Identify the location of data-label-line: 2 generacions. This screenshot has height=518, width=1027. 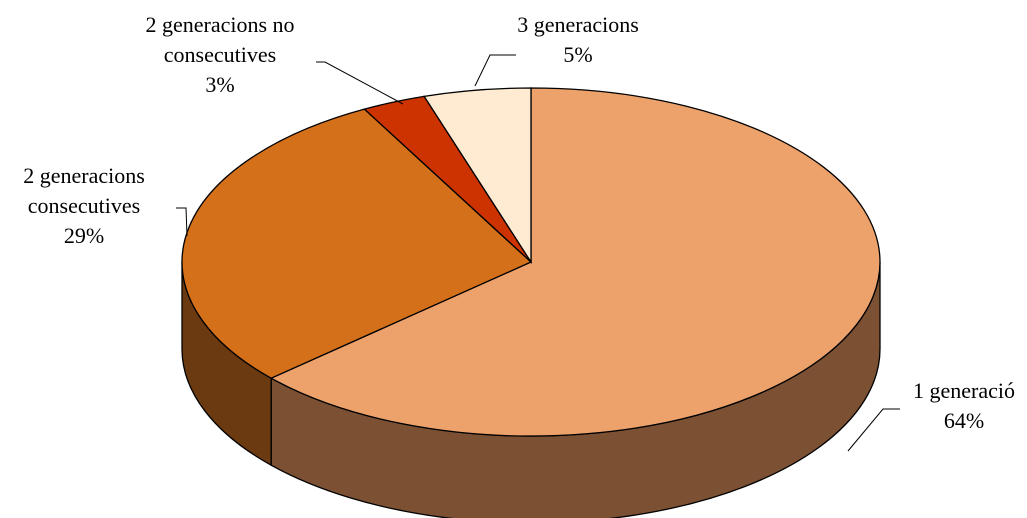
(84, 175).